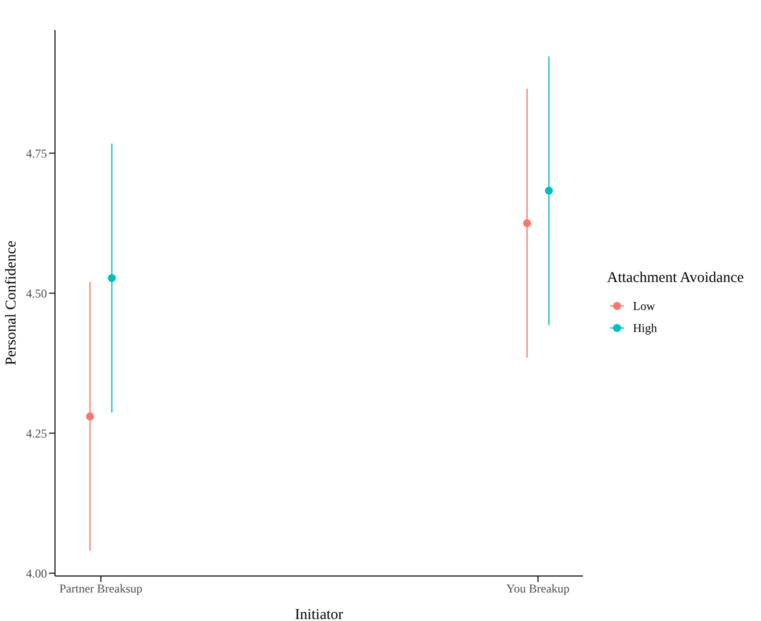  Describe the element at coordinates (36, 293) in the screenshot. I see `y-tick-label: 4.50` at that location.